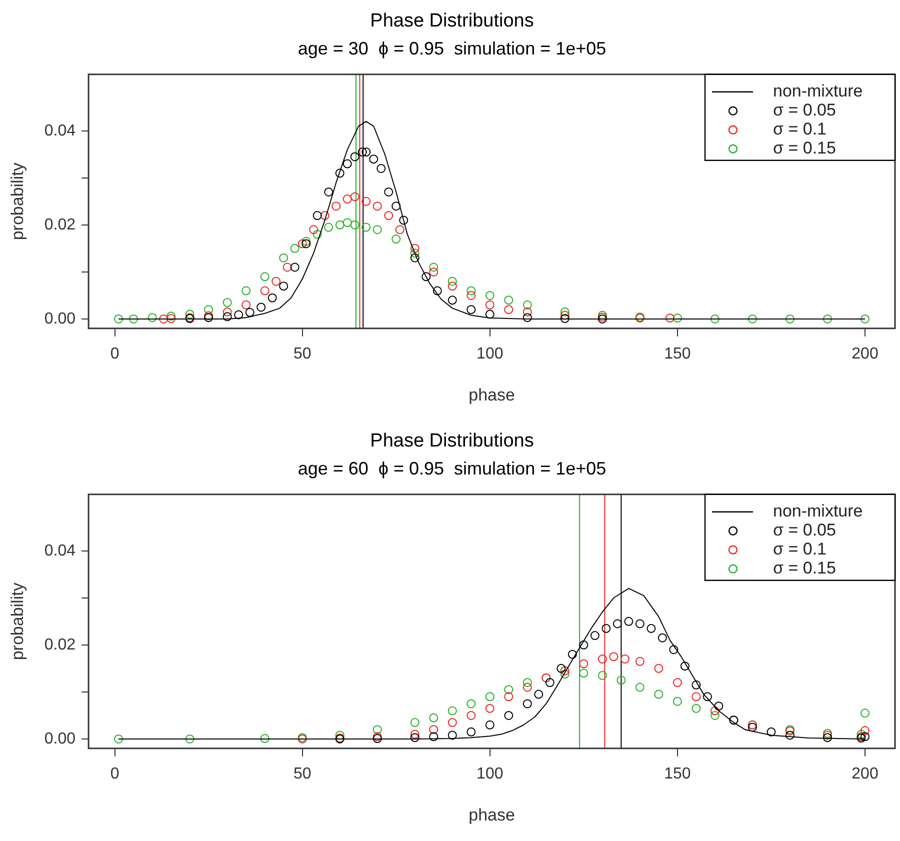 This screenshot has height=841, width=900. What do you see at coordinates (60, 131) in the screenshot?
I see `y-tick-label: 0.04` at bounding box center [60, 131].